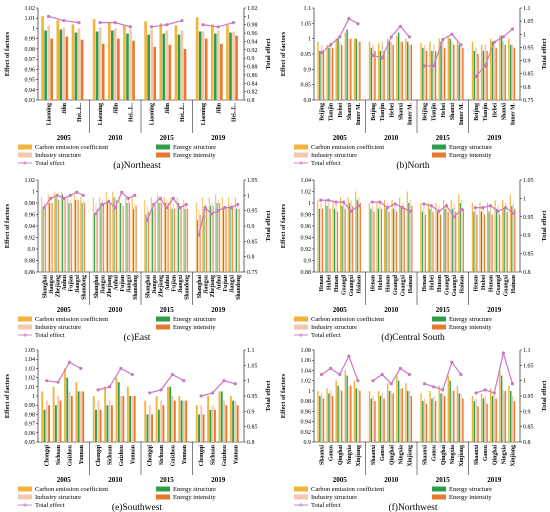 This screenshot has width=550, height=512. Describe the element at coordinates (218, 138) in the screenshot. I see `year-label: 2019` at that location.